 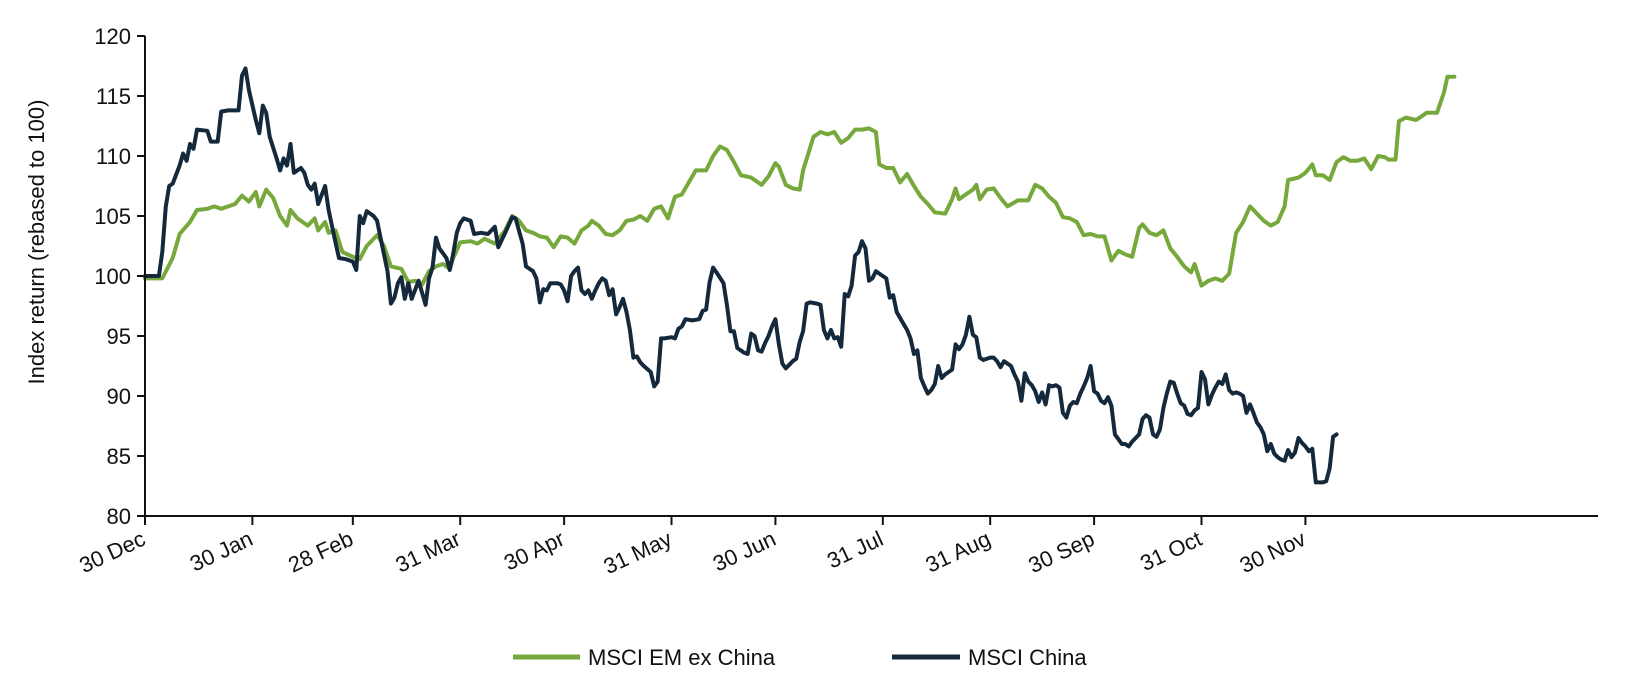 I want to click on x-tick-label: 31 Mar, so click(x=428, y=552).